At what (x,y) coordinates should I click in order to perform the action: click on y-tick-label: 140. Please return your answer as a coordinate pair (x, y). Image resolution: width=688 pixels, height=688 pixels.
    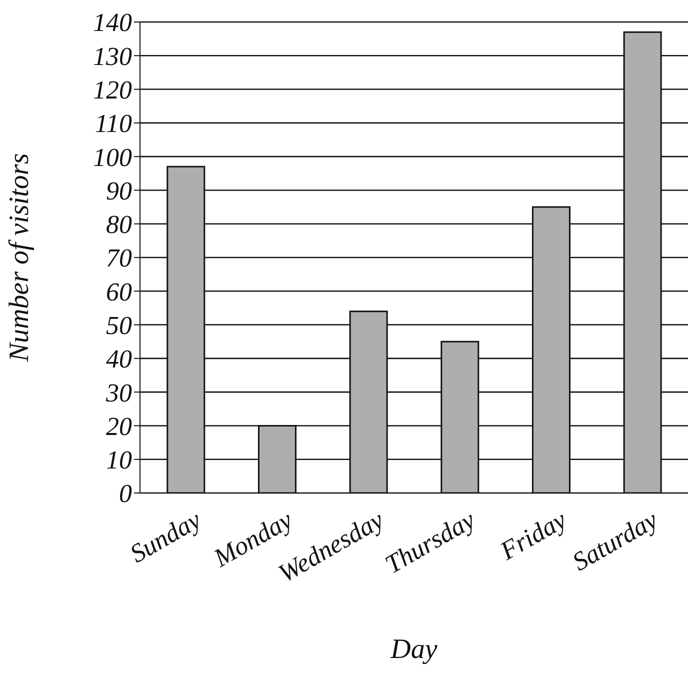
    Looking at the image, I should click on (112, 23).